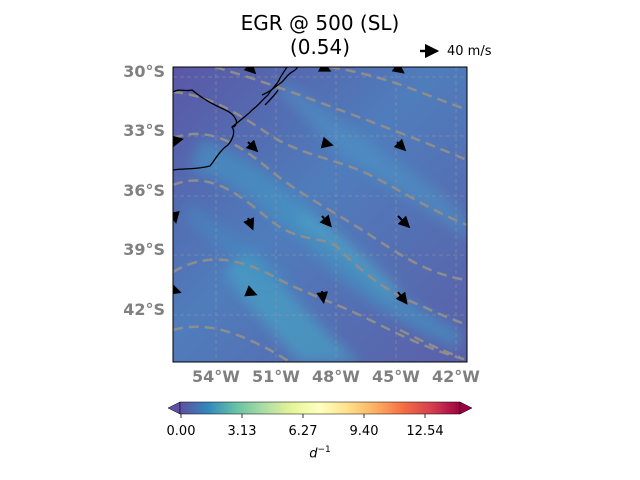  I want to click on colorbar-tick-0: 0.00, so click(181, 431).